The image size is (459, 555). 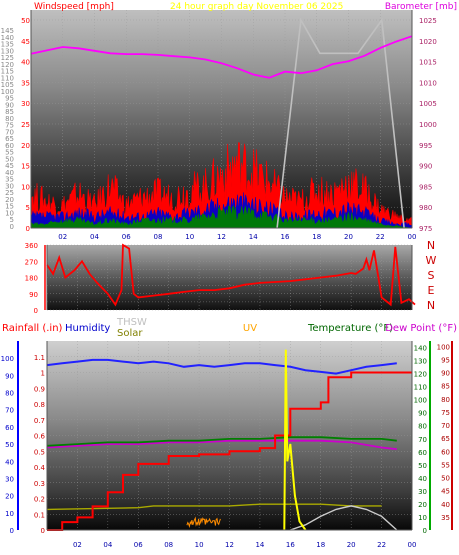 I want to click on y-tick-label: 0.6, so click(x=40, y=437).